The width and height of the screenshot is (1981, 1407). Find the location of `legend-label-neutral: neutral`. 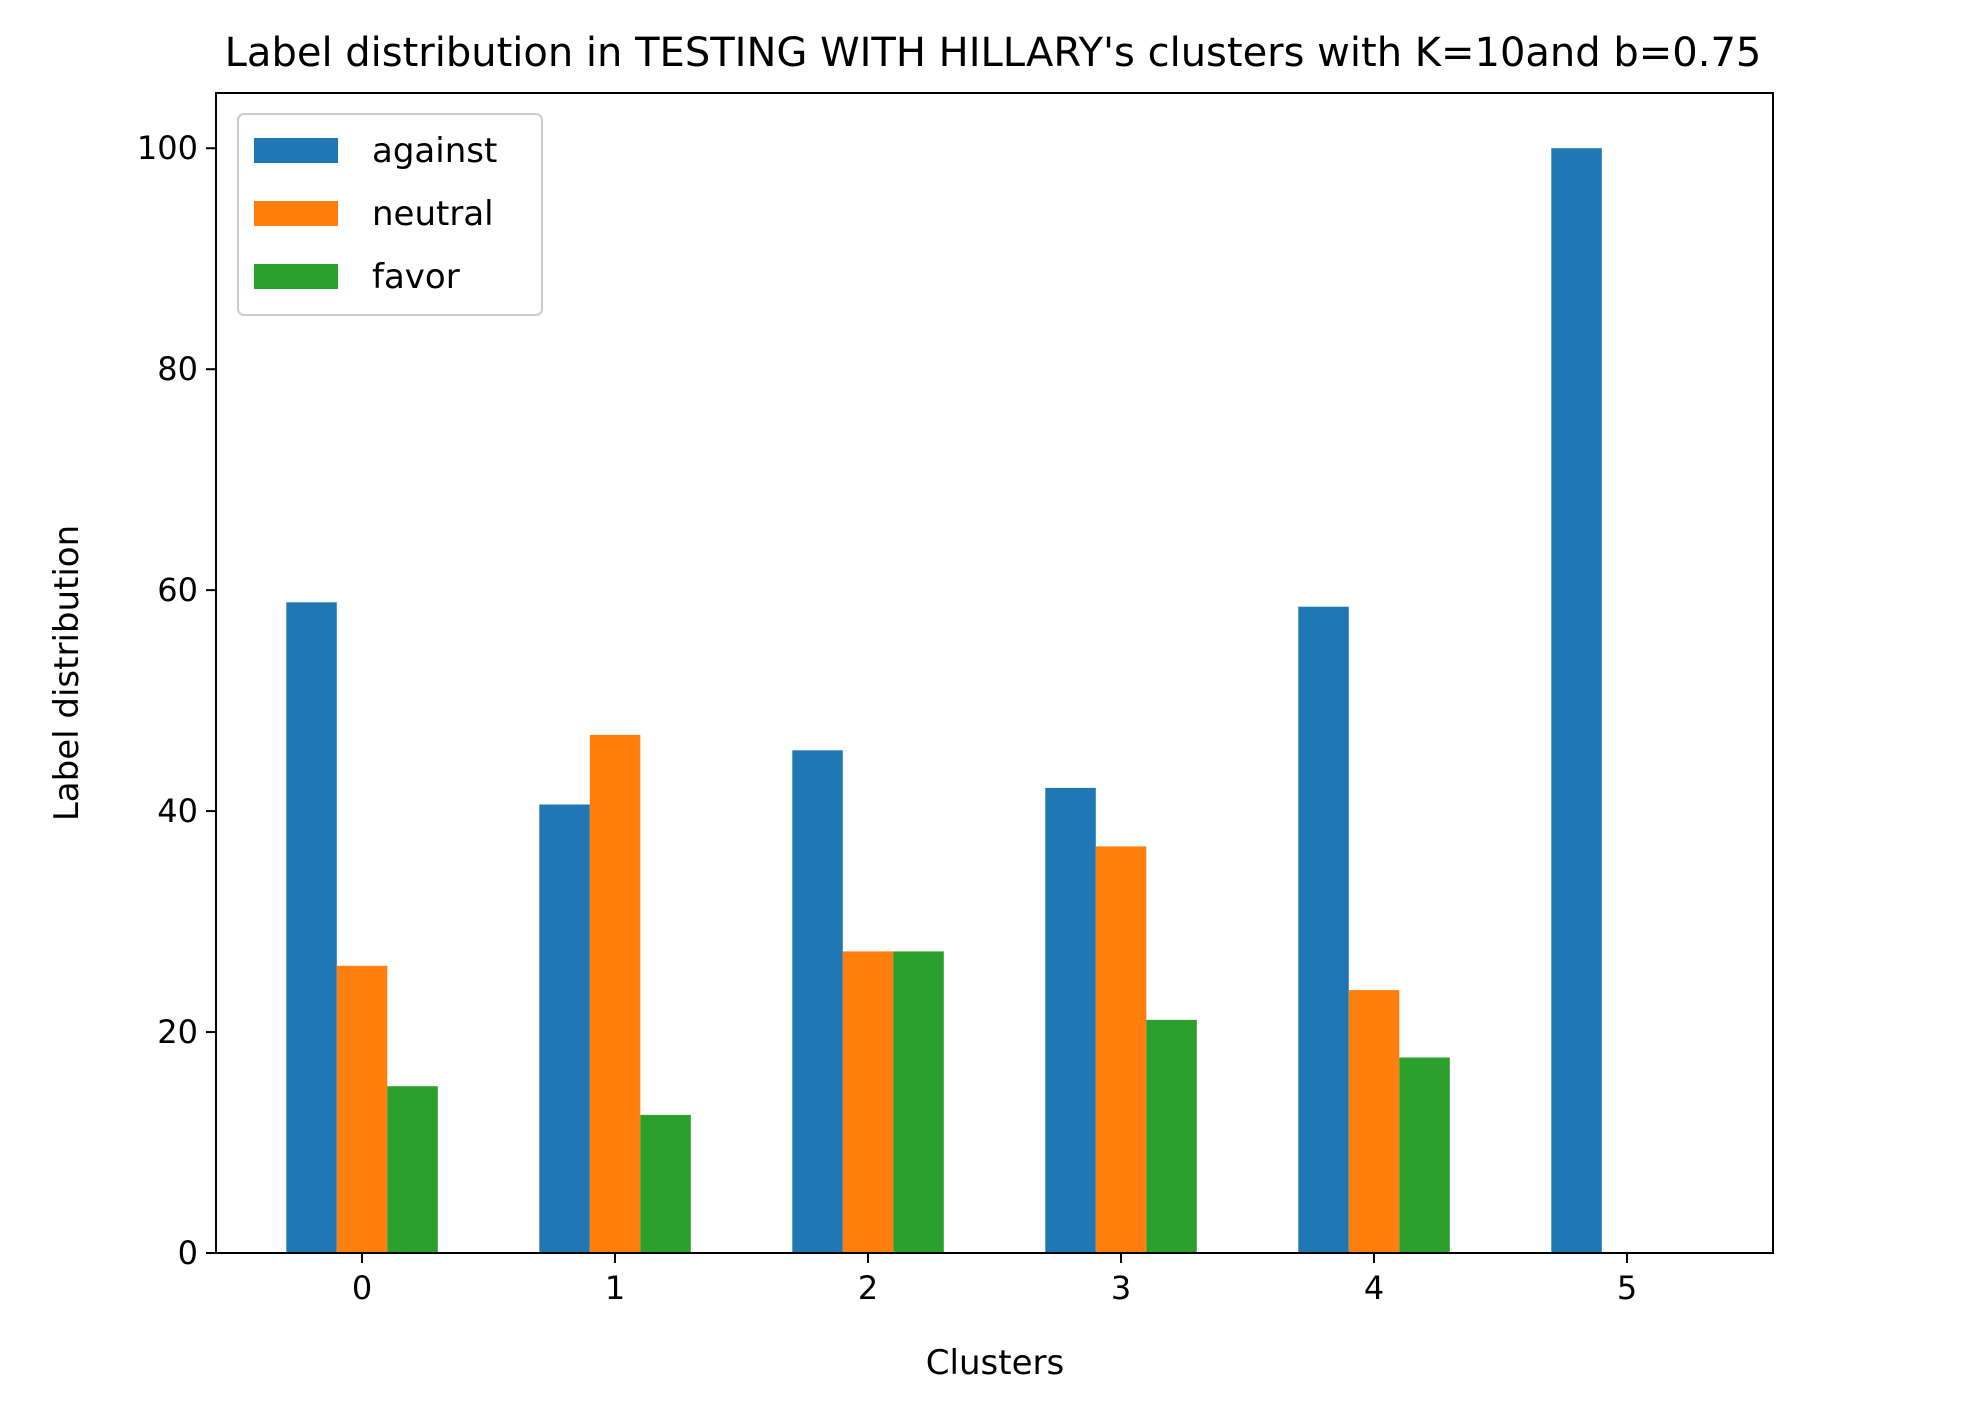

legend-label-neutral: neutral is located at coordinates (433, 214).